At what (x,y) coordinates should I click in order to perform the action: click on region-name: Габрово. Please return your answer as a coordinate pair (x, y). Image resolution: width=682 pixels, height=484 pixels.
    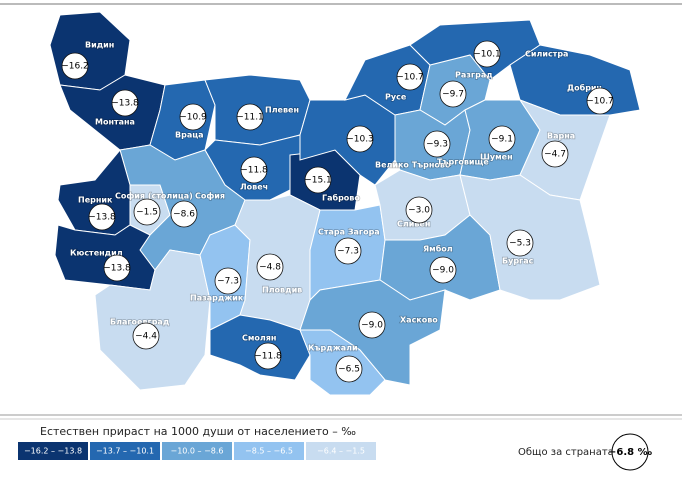
    Looking at the image, I should click on (341, 198).